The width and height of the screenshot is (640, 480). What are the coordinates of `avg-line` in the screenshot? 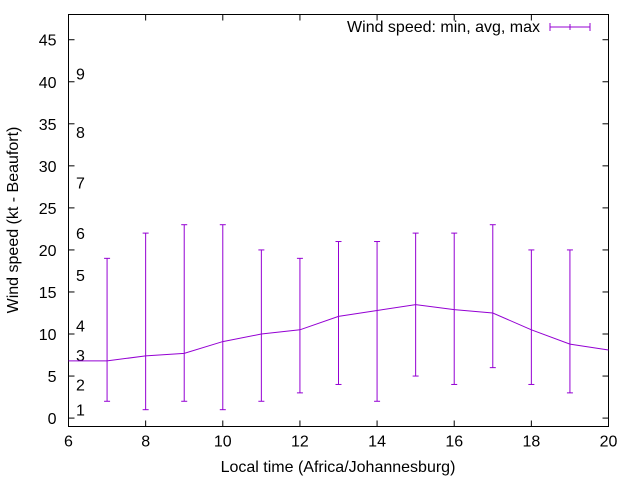 It's located at (338, 333).